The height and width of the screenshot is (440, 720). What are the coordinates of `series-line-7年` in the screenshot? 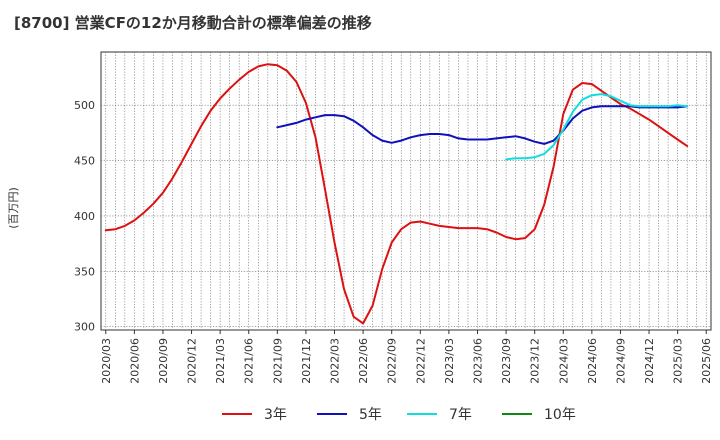 It's located at (597, 127).